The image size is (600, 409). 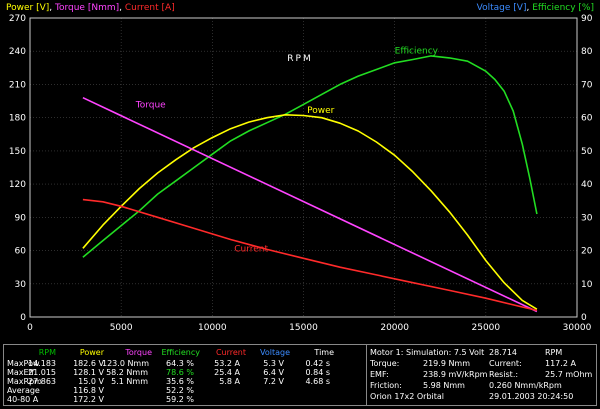 I want to click on right-tick-label: 80, so click(x=587, y=52).